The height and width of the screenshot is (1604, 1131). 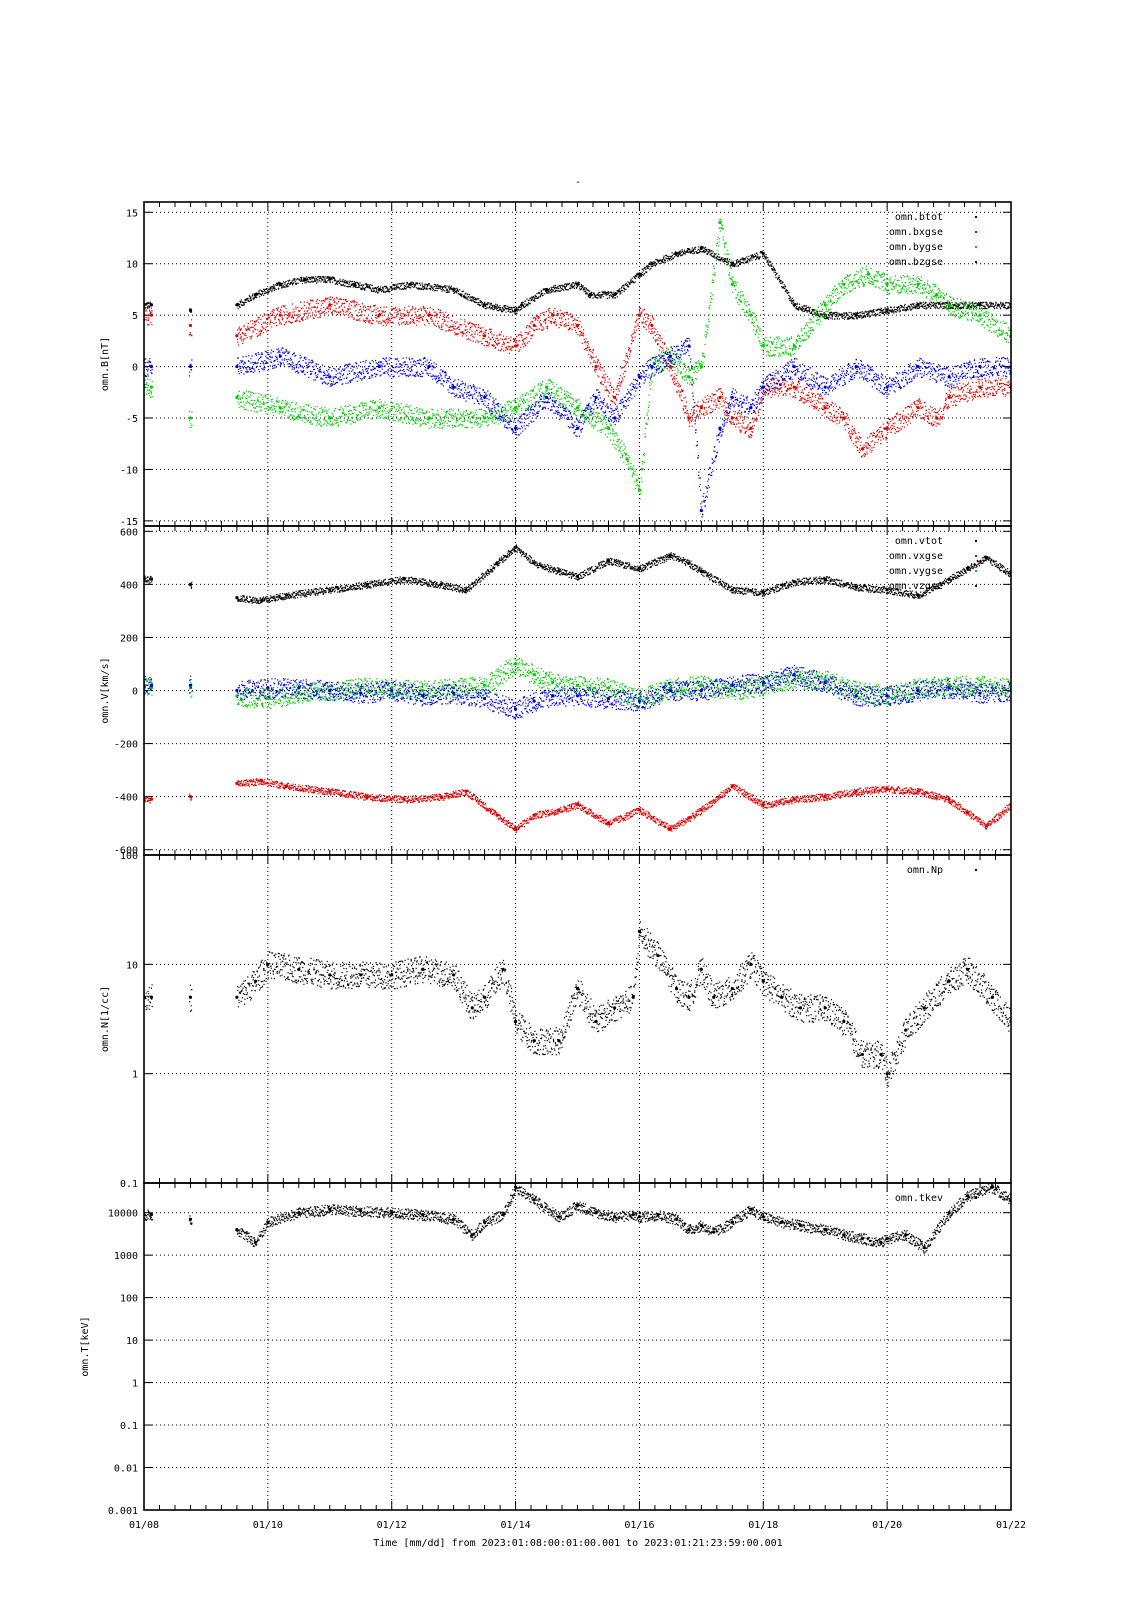 What do you see at coordinates (126, 1256) in the screenshot?
I see `y-tick-label: 1000` at bounding box center [126, 1256].